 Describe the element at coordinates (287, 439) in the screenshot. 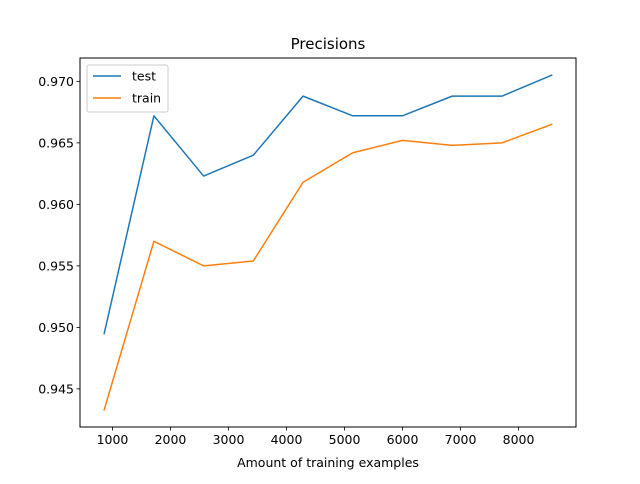

I see `x-tick-label: 4000` at that location.